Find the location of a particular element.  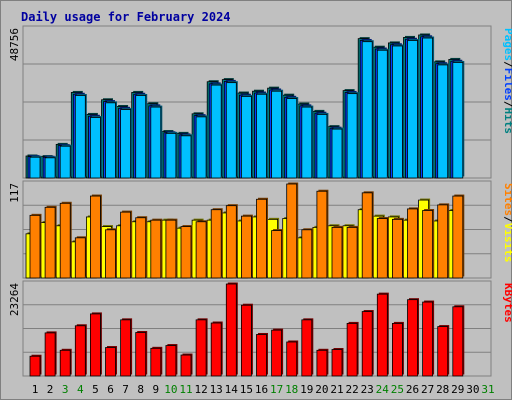

x-tick-label: 9 is located at coordinates (155, 389).